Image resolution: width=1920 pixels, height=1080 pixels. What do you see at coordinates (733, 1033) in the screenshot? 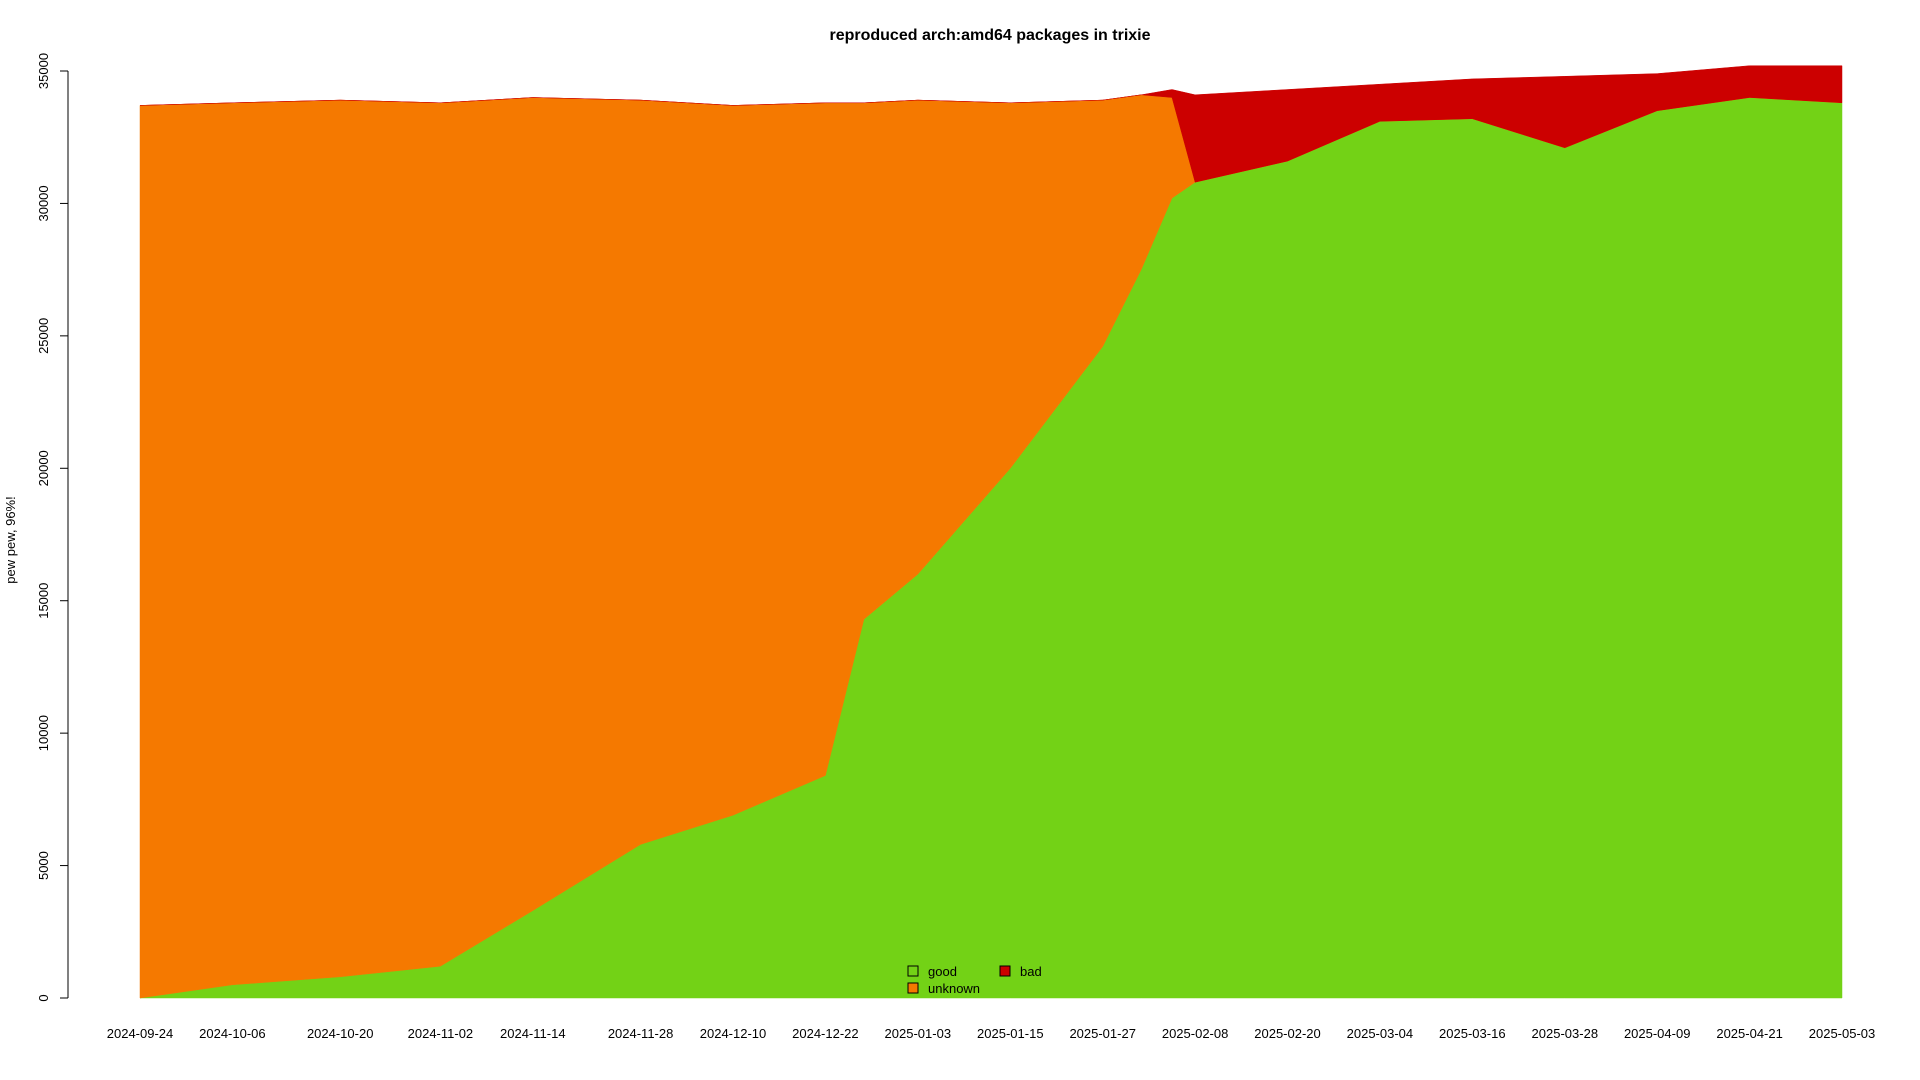
I see `x-tick-label: 2024-12-10` at bounding box center [733, 1033].